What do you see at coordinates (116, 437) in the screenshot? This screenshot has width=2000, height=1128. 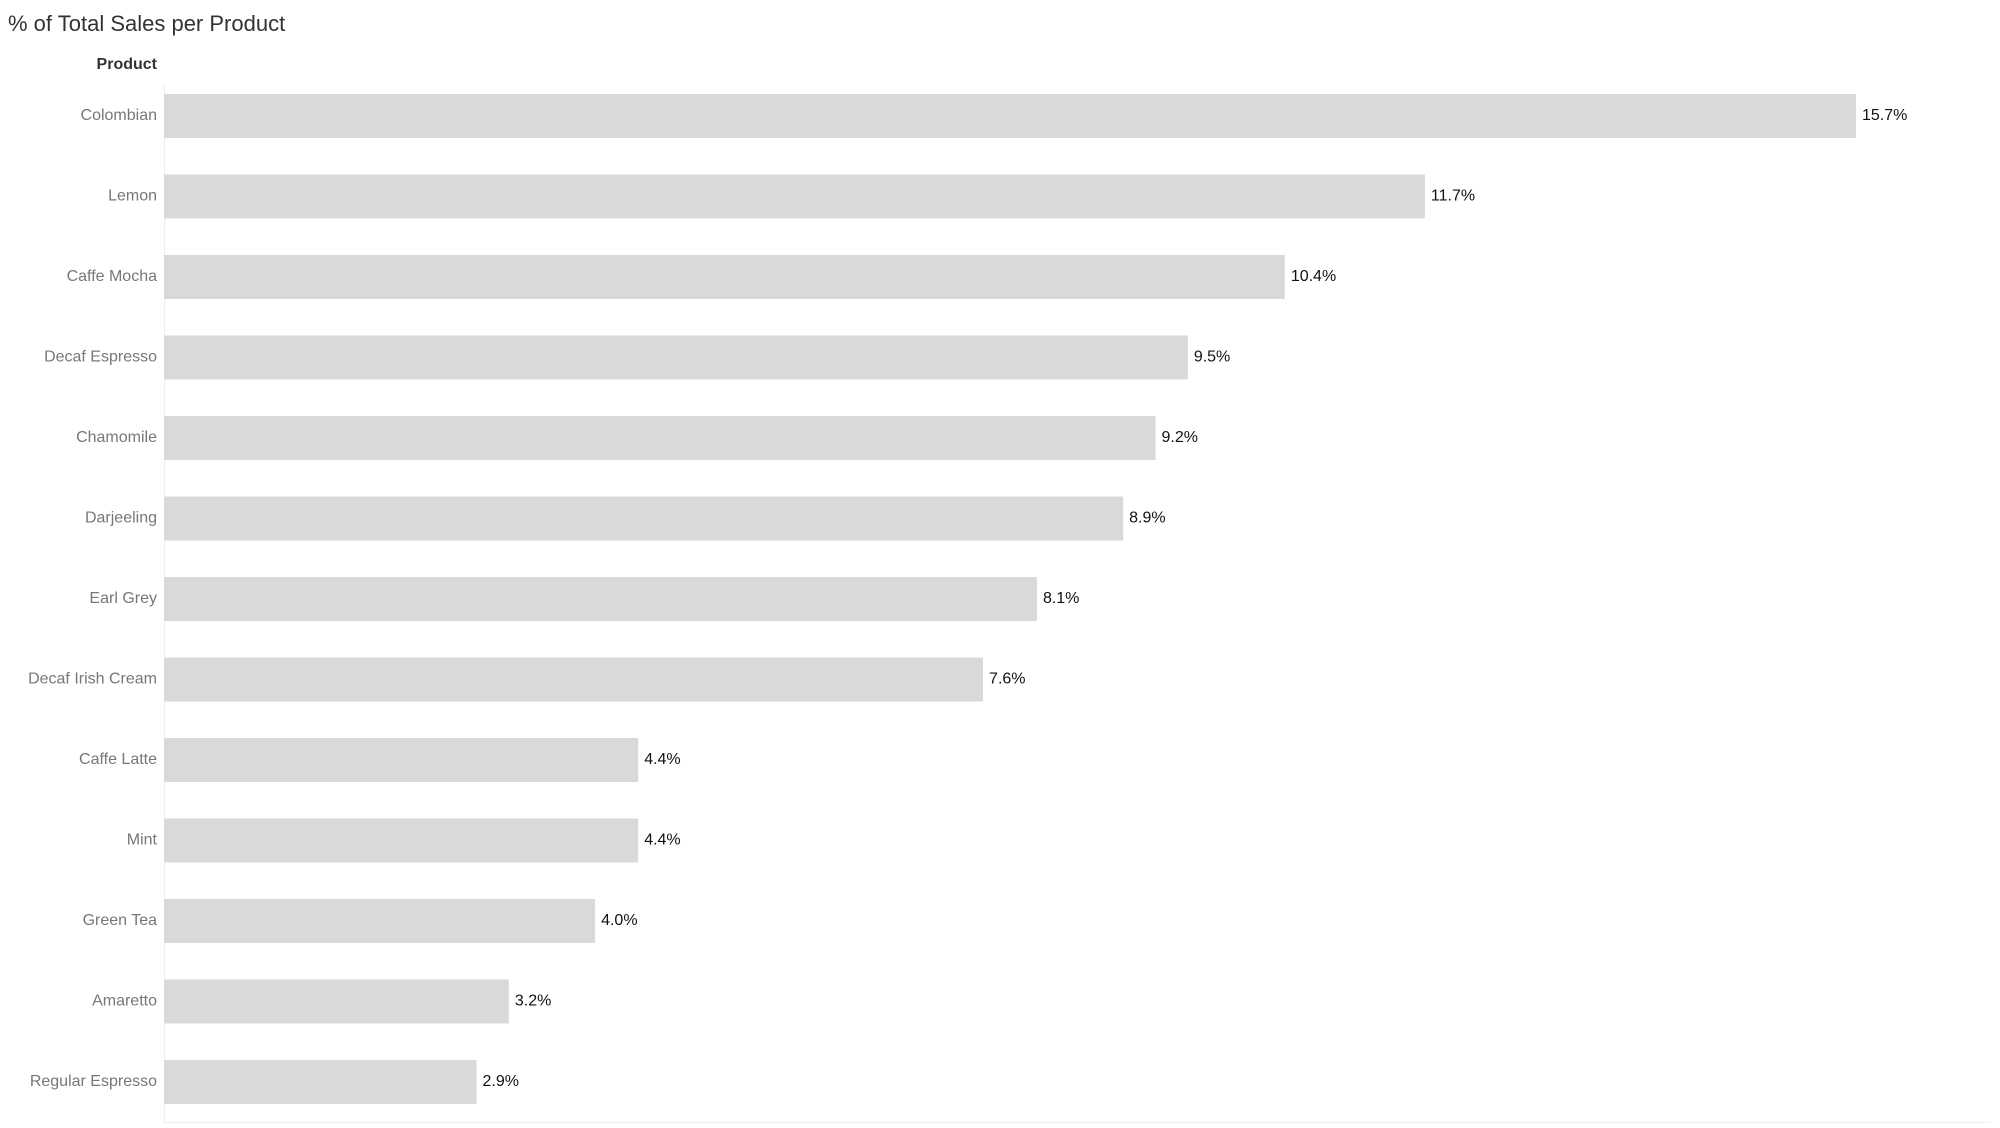 I see `category-label: Chamomile` at bounding box center [116, 437].